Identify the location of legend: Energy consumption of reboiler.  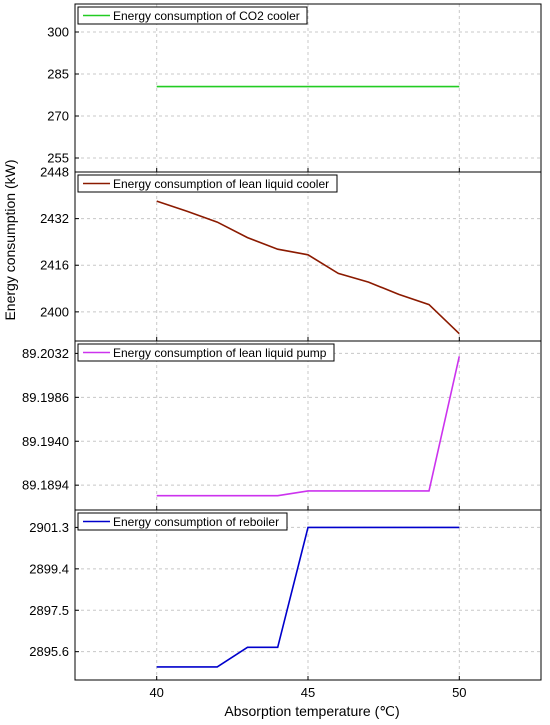
(182, 521).